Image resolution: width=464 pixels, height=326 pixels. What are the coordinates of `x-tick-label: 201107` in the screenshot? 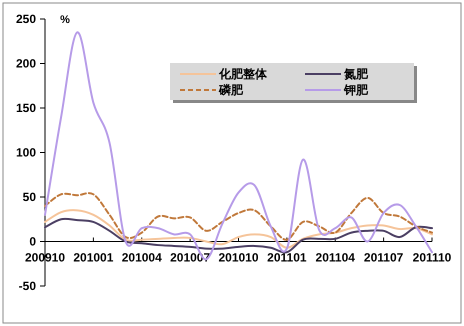 It's located at (384, 257).